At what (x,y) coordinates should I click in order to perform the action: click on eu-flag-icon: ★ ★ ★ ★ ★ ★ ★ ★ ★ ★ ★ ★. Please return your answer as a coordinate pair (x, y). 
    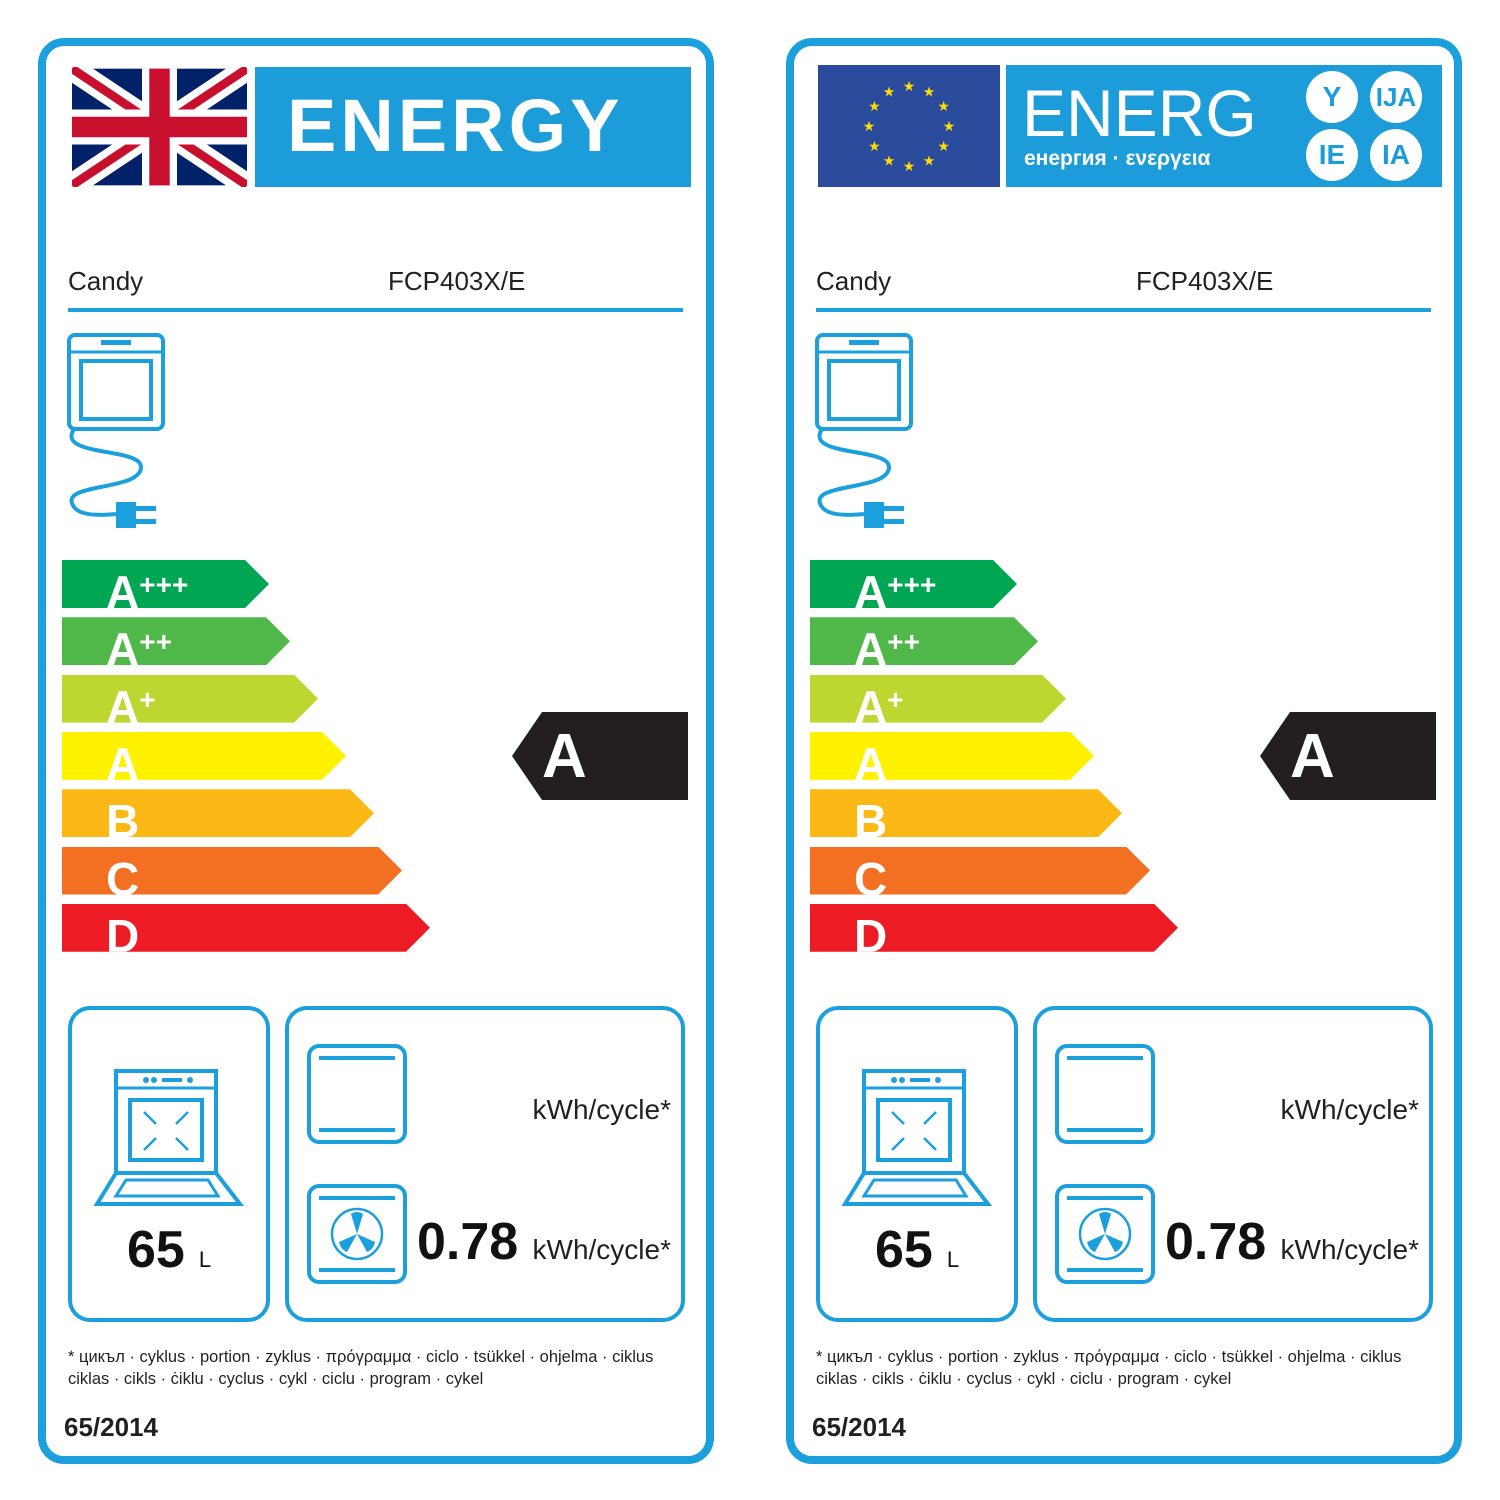
    Looking at the image, I should click on (909, 128).